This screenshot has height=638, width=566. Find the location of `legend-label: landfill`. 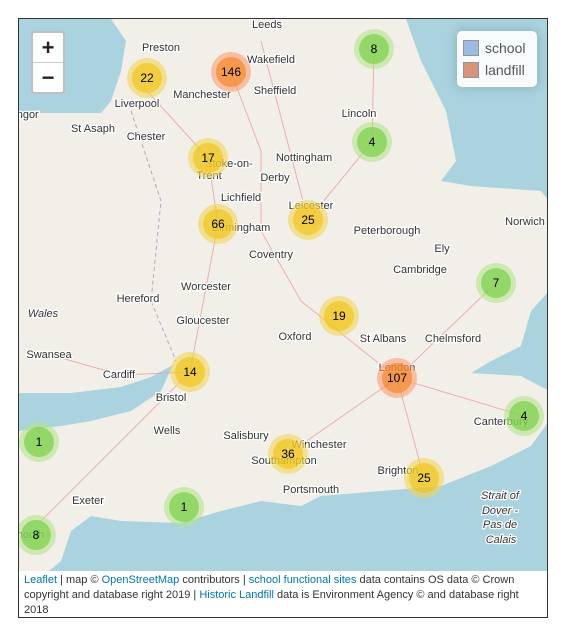

legend-label: landfill is located at coordinates (505, 70).